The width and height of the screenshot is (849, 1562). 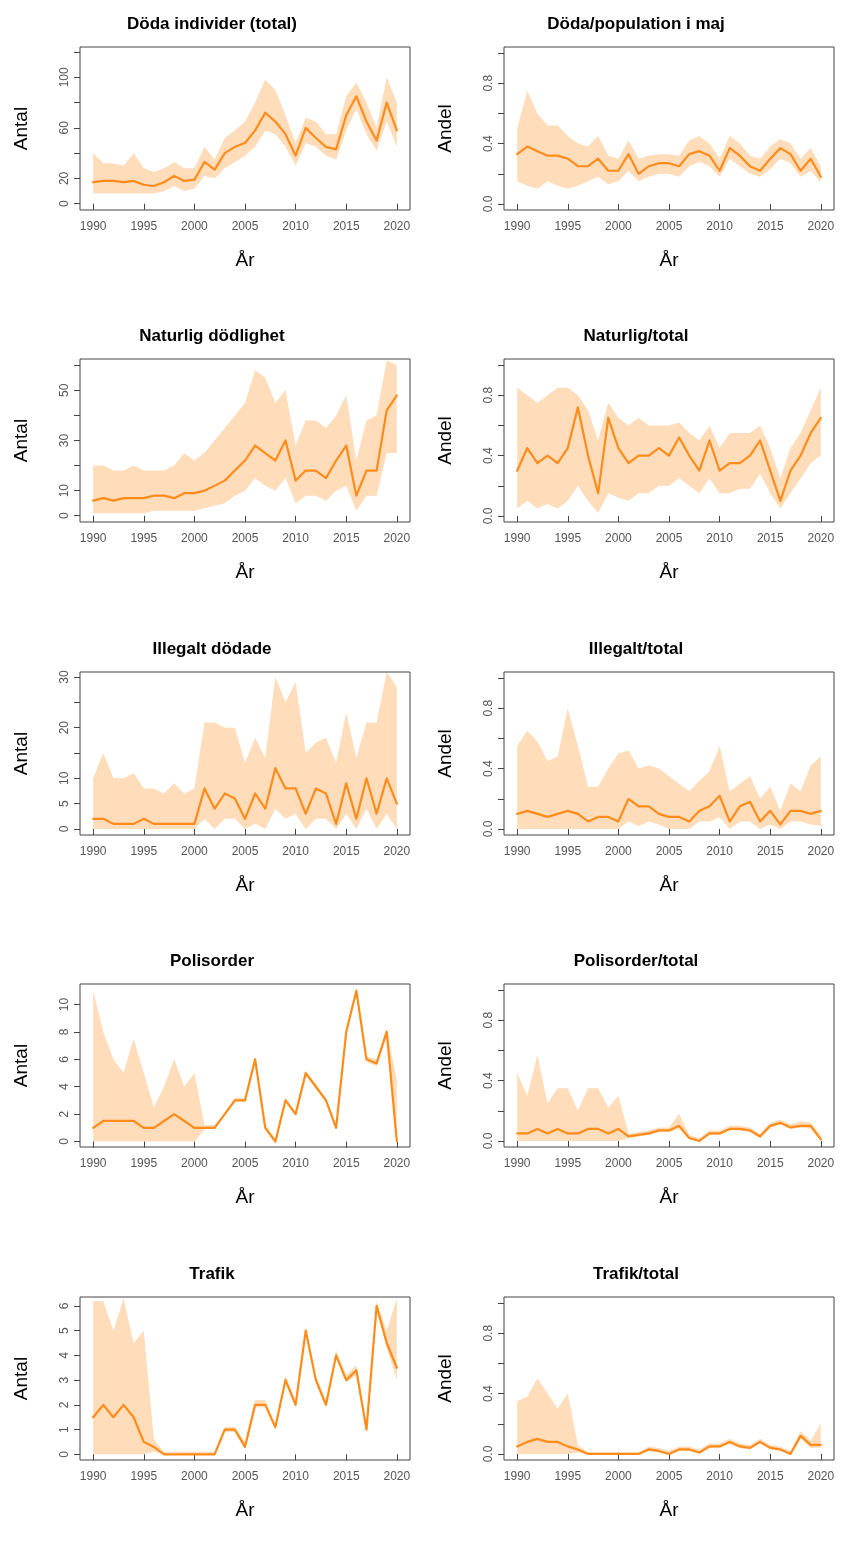 What do you see at coordinates (64, 390) in the screenshot?
I see `y-tick-label: 50` at bounding box center [64, 390].